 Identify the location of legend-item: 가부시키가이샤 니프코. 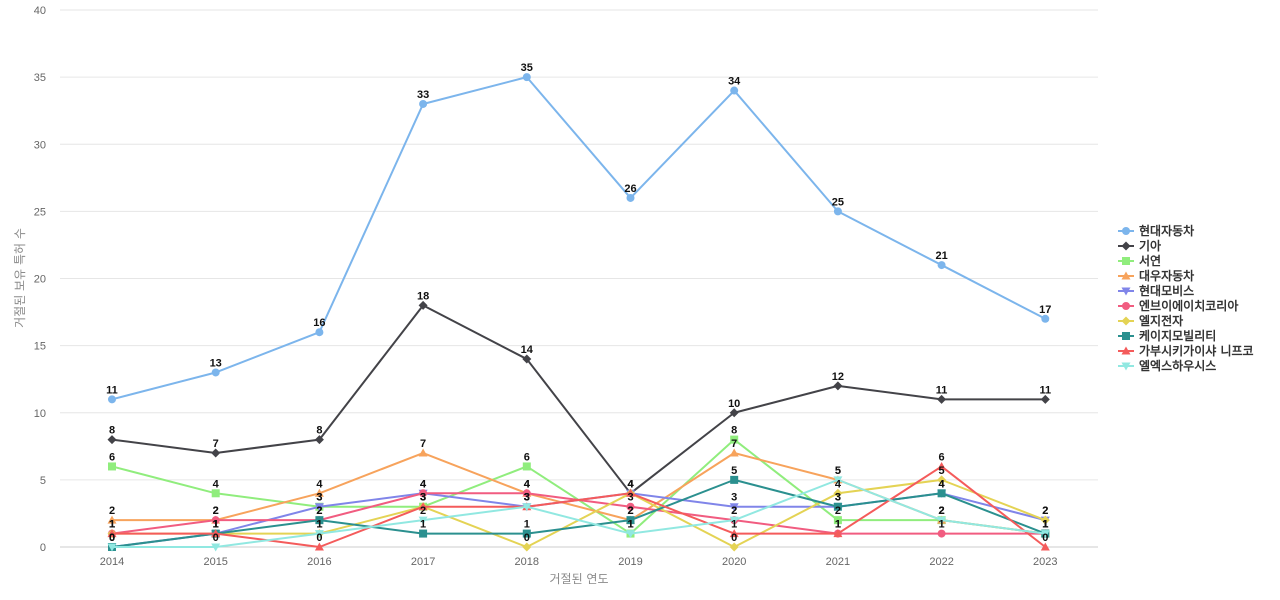
(1186, 350).